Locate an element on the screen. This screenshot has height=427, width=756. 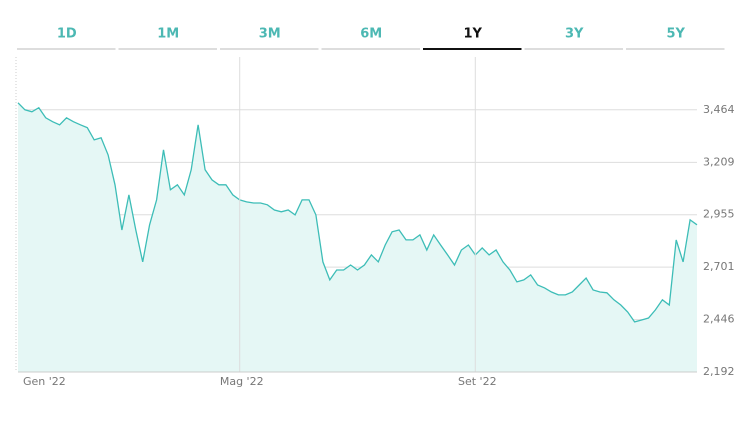
y-tick-label: 2,701 is located at coordinates (719, 266).